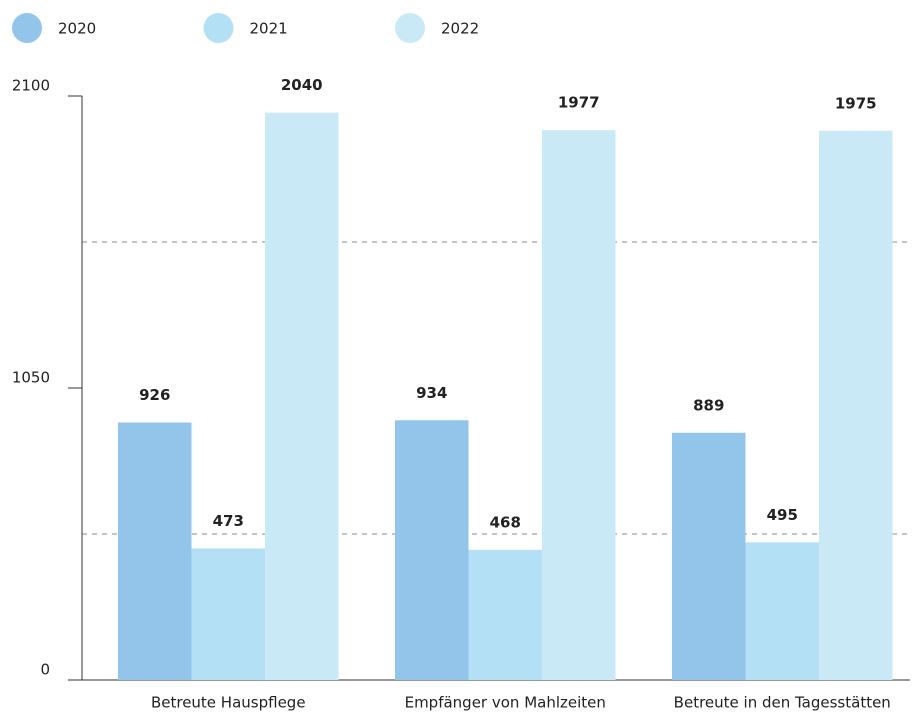 This screenshot has height=716, width=919. What do you see at coordinates (431, 393) in the screenshot?
I see `value-label: 934` at bounding box center [431, 393].